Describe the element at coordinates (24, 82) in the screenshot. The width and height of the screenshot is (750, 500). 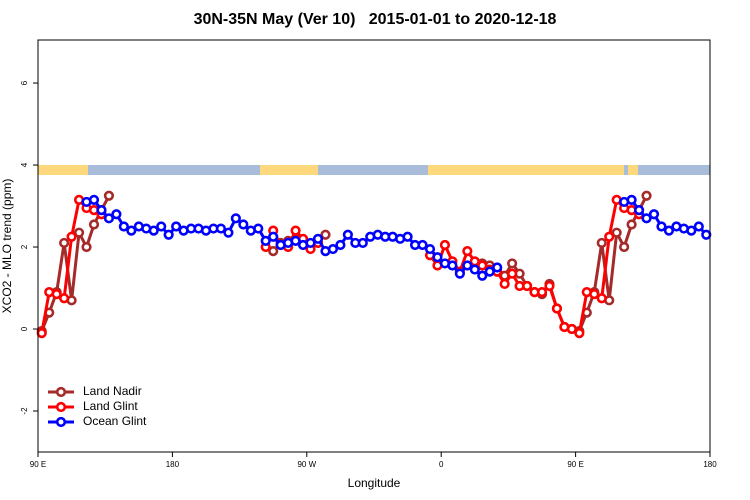
I see `y-tick-label: 6` at that location.